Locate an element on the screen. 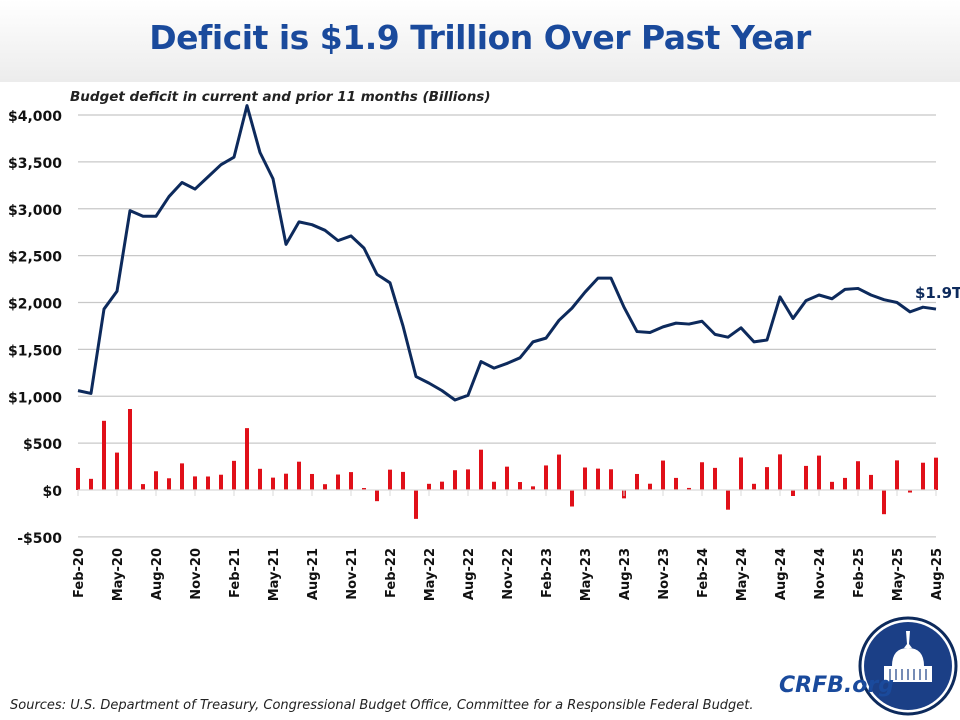 This screenshot has height=720, width=960. x-tick-label: Nov-23 is located at coordinates (664, 574).